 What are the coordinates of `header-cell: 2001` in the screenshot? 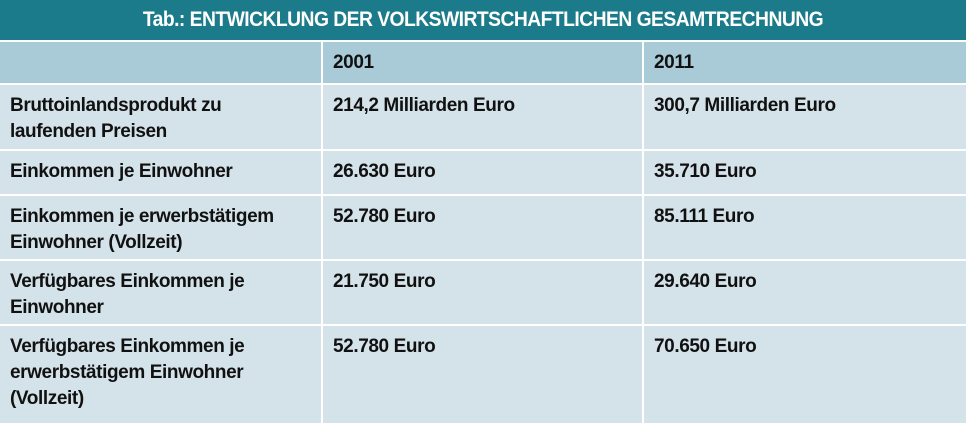 It's located at (483, 62).